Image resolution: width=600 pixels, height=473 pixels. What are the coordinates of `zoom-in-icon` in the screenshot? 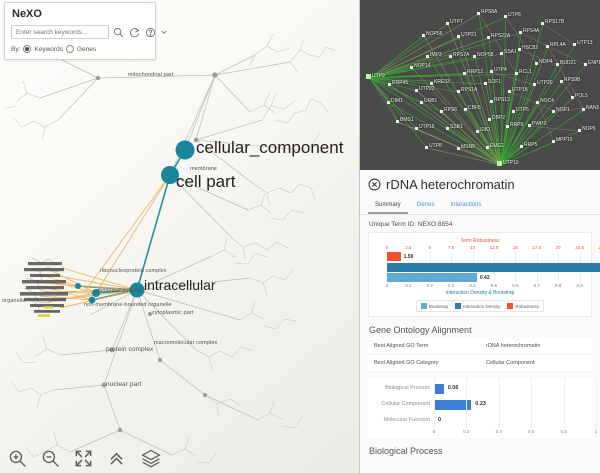 It's located at (17, 458).